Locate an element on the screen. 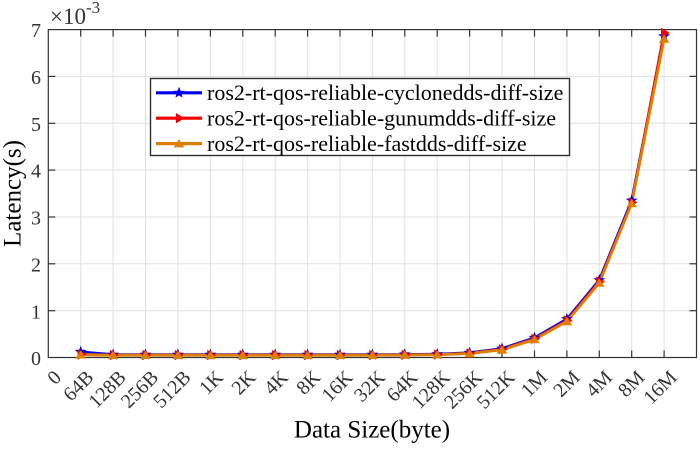 The image size is (700, 455). svg-text: 3 is located at coordinates (36, 219).